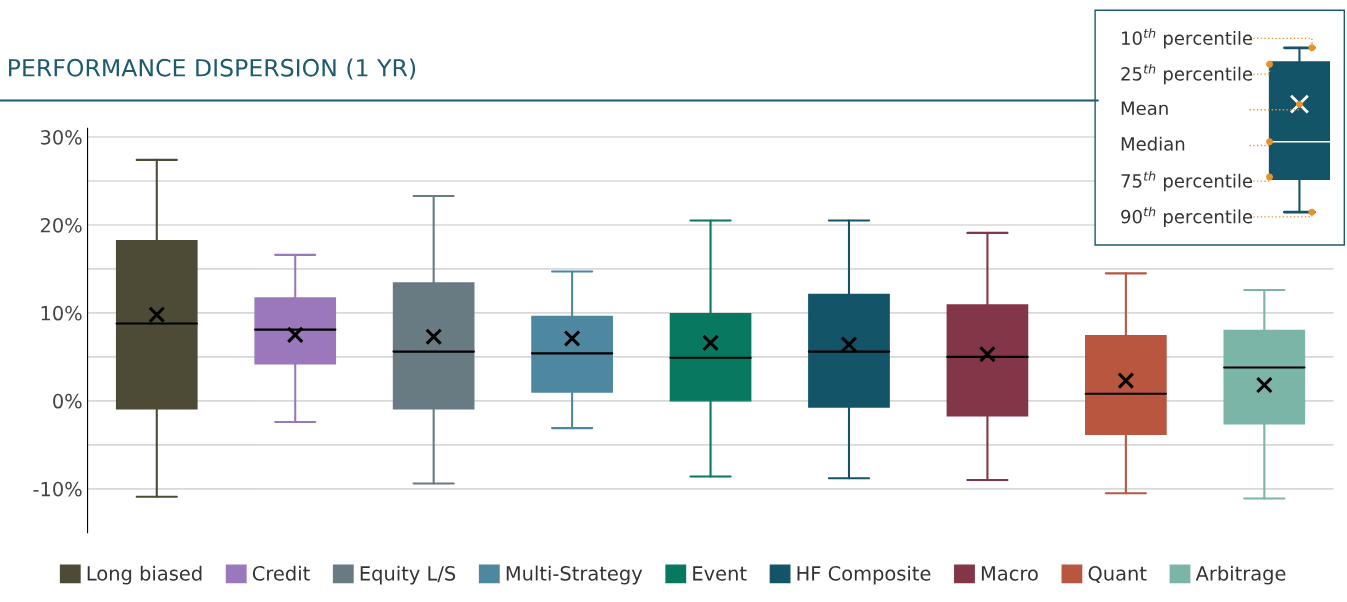  Describe the element at coordinates (57, 489) in the screenshot. I see `y-tick-label: -10%` at that location.